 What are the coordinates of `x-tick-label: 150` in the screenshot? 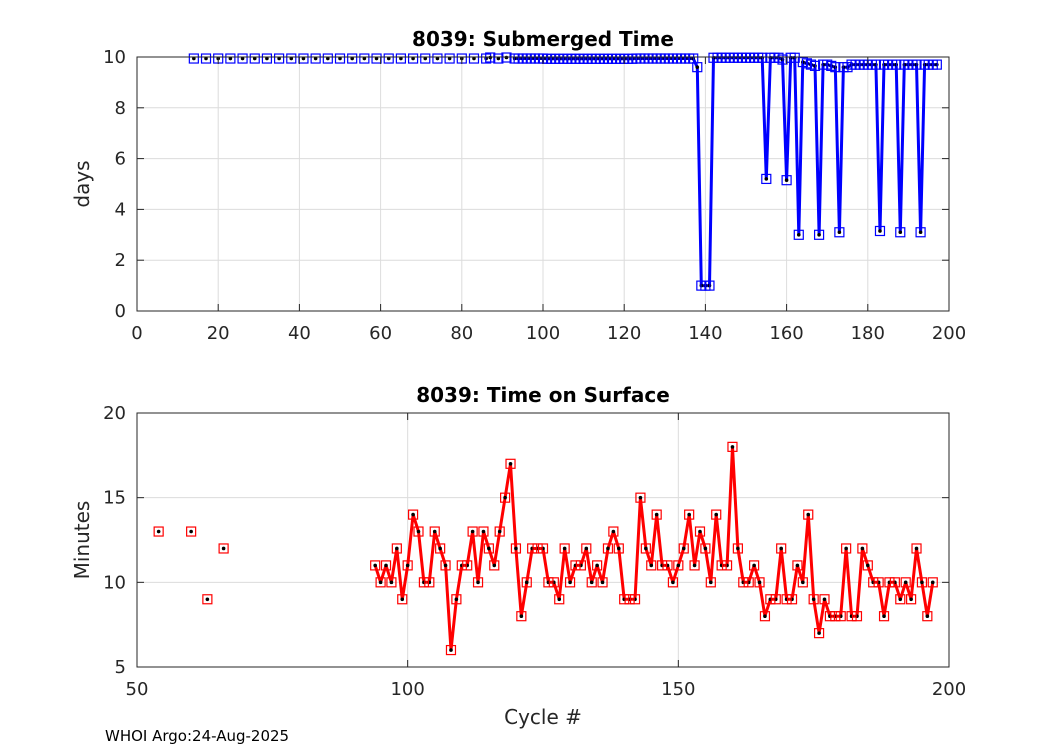 It's located at (678, 689).